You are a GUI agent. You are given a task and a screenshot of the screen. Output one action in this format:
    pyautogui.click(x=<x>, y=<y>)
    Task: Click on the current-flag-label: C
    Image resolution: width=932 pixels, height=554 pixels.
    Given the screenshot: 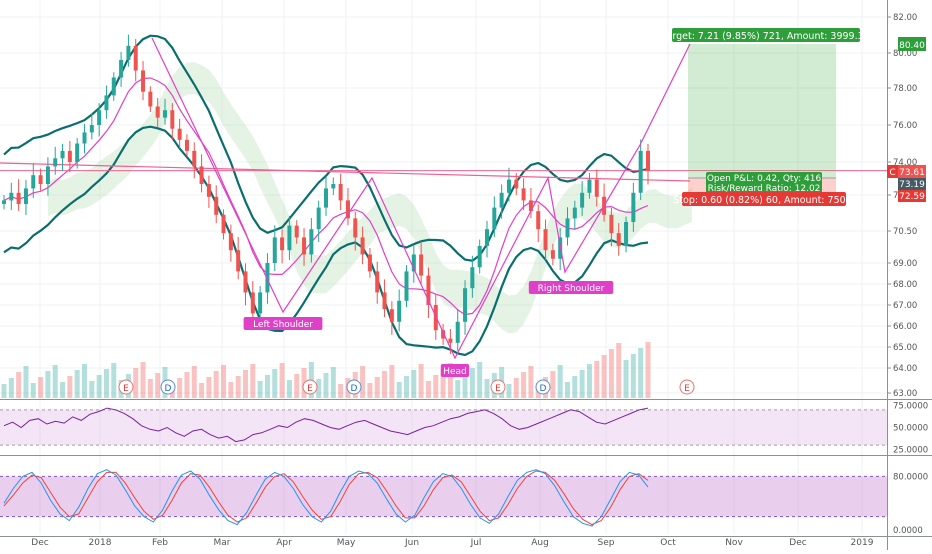 What is the action you would take?
    pyautogui.click(x=892, y=173)
    